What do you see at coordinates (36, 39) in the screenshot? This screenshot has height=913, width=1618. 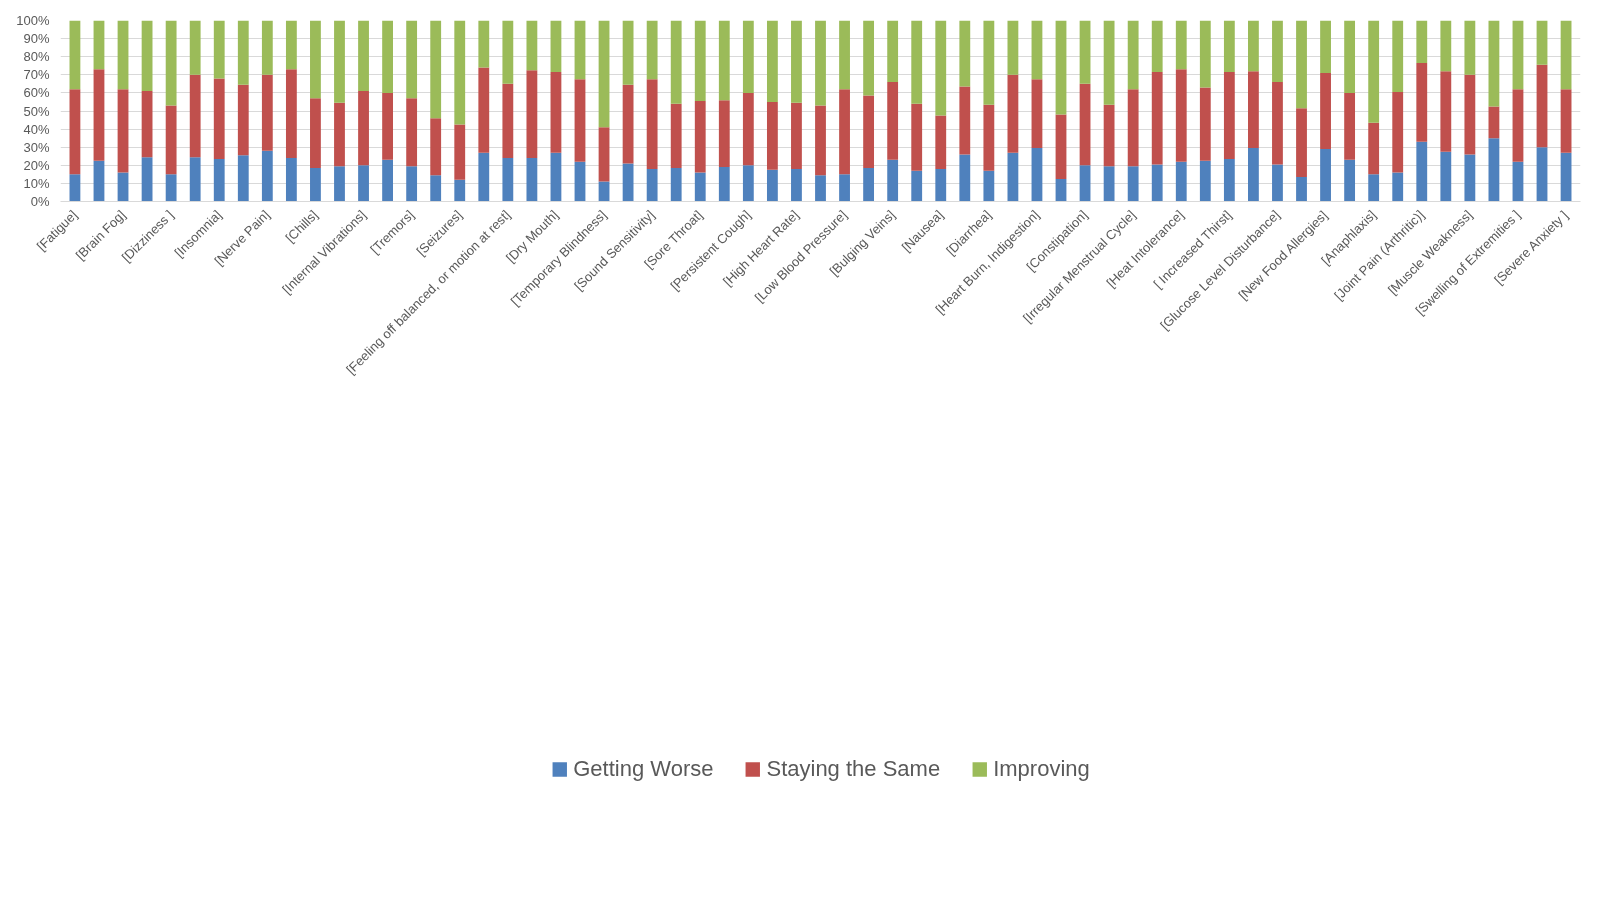 I see `y-tick-label: 90%` at bounding box center [36, 39].